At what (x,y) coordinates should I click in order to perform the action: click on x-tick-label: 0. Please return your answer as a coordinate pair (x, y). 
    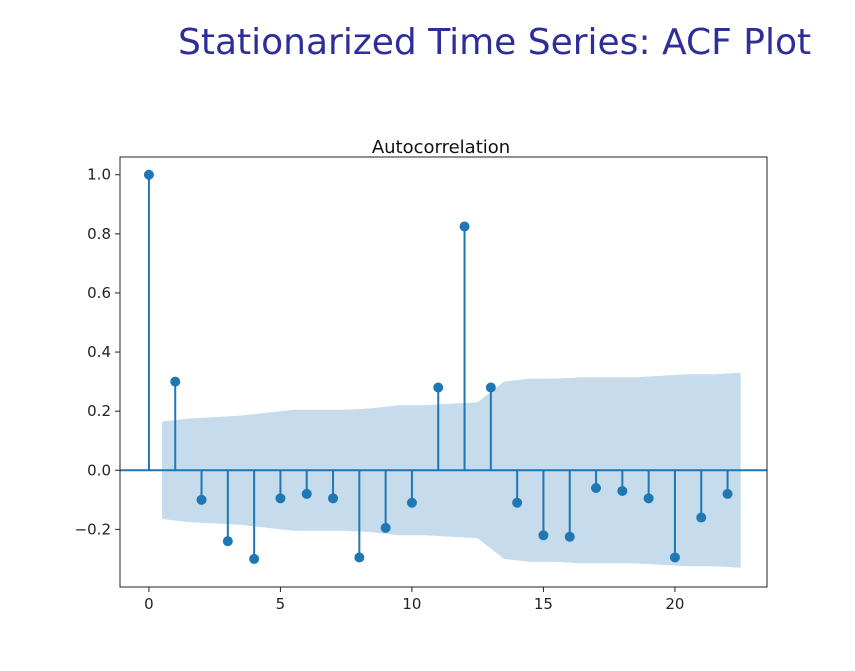
    Looking at the image, I should click on (149, 604).